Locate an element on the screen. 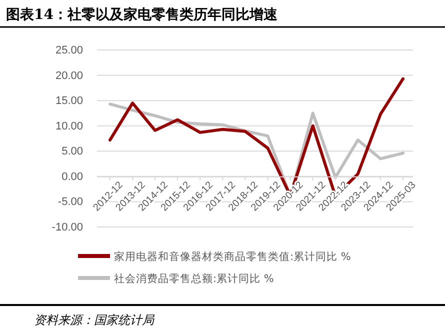 The height and width of the screenshot is (335, 445). y-tick-label: 0.00 is located at coordinates (72, 176).